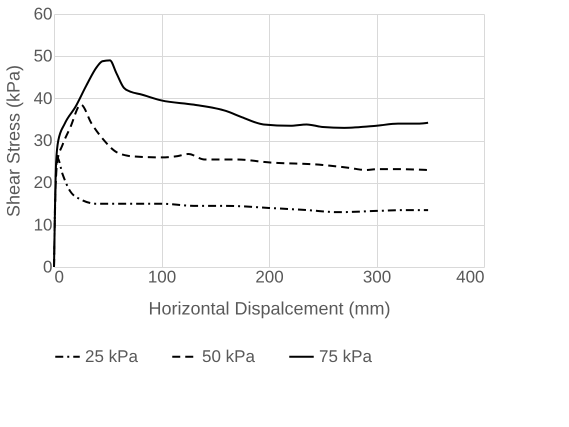  I want to click on y-tick-label: 60, so click(43, 14).